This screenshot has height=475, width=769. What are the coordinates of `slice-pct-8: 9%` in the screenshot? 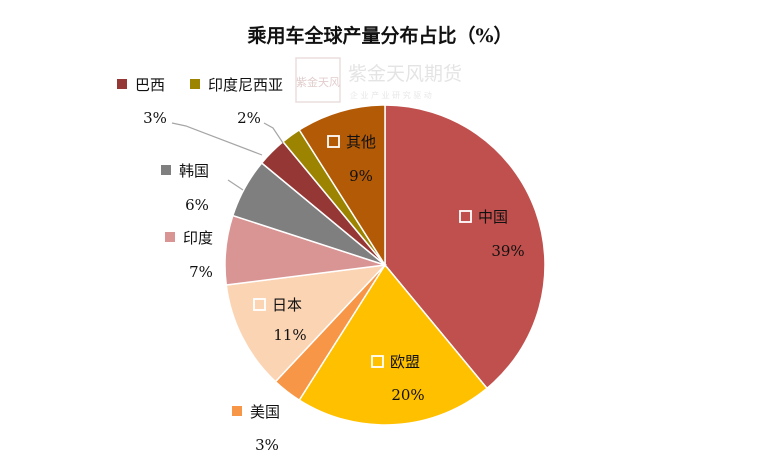 It's located at (361, 176).